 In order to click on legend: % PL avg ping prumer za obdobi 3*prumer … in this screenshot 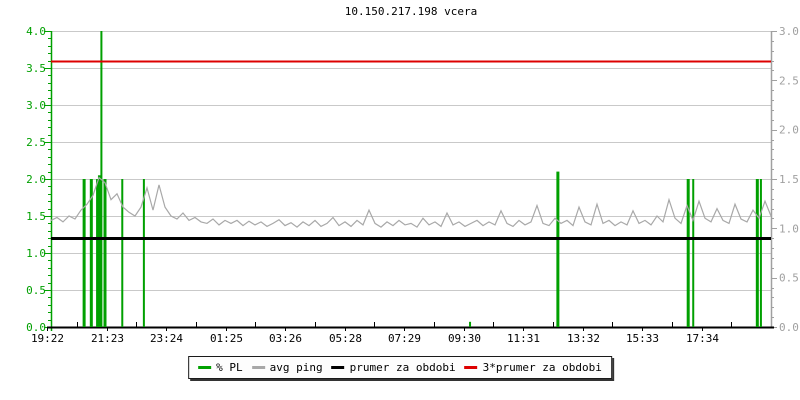, I will do `click(400, 367)`.